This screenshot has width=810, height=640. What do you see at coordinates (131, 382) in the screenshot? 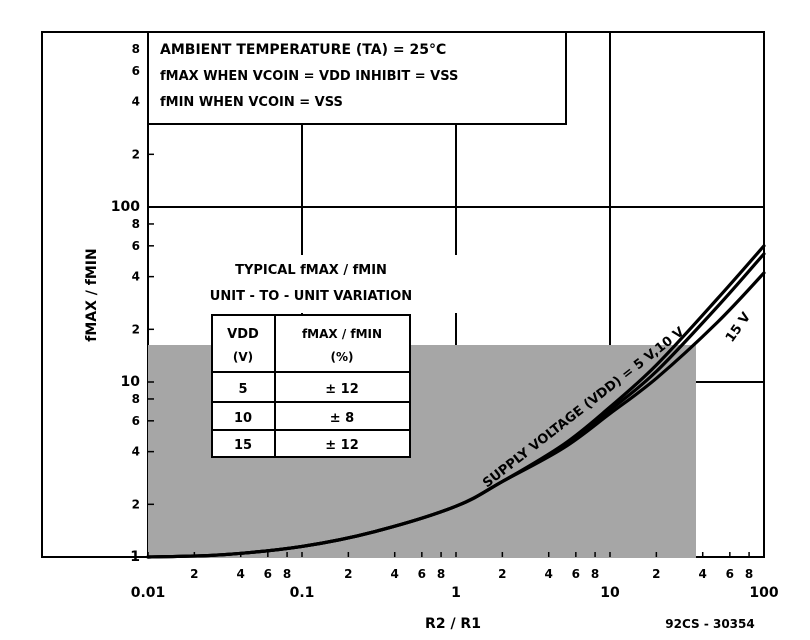
I see `y-tick-label: 10` at bounding box center [131, 382].